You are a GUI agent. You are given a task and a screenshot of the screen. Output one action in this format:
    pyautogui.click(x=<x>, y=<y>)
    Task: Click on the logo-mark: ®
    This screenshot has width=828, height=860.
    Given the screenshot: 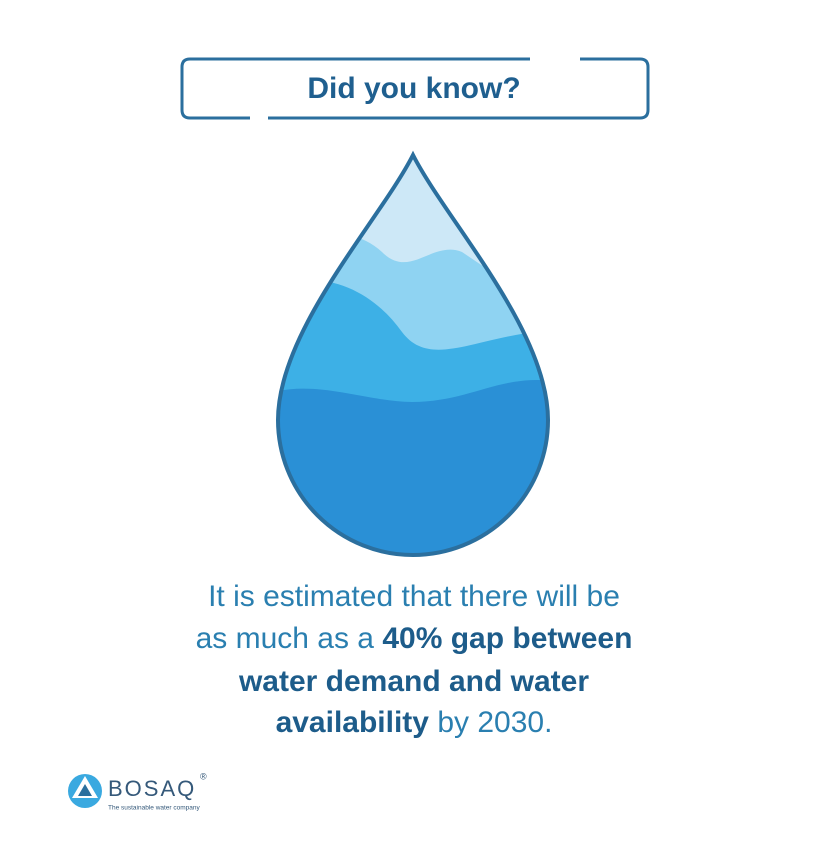 What is the action you would take?
    pyautogui.click(x=203, y=776)
    